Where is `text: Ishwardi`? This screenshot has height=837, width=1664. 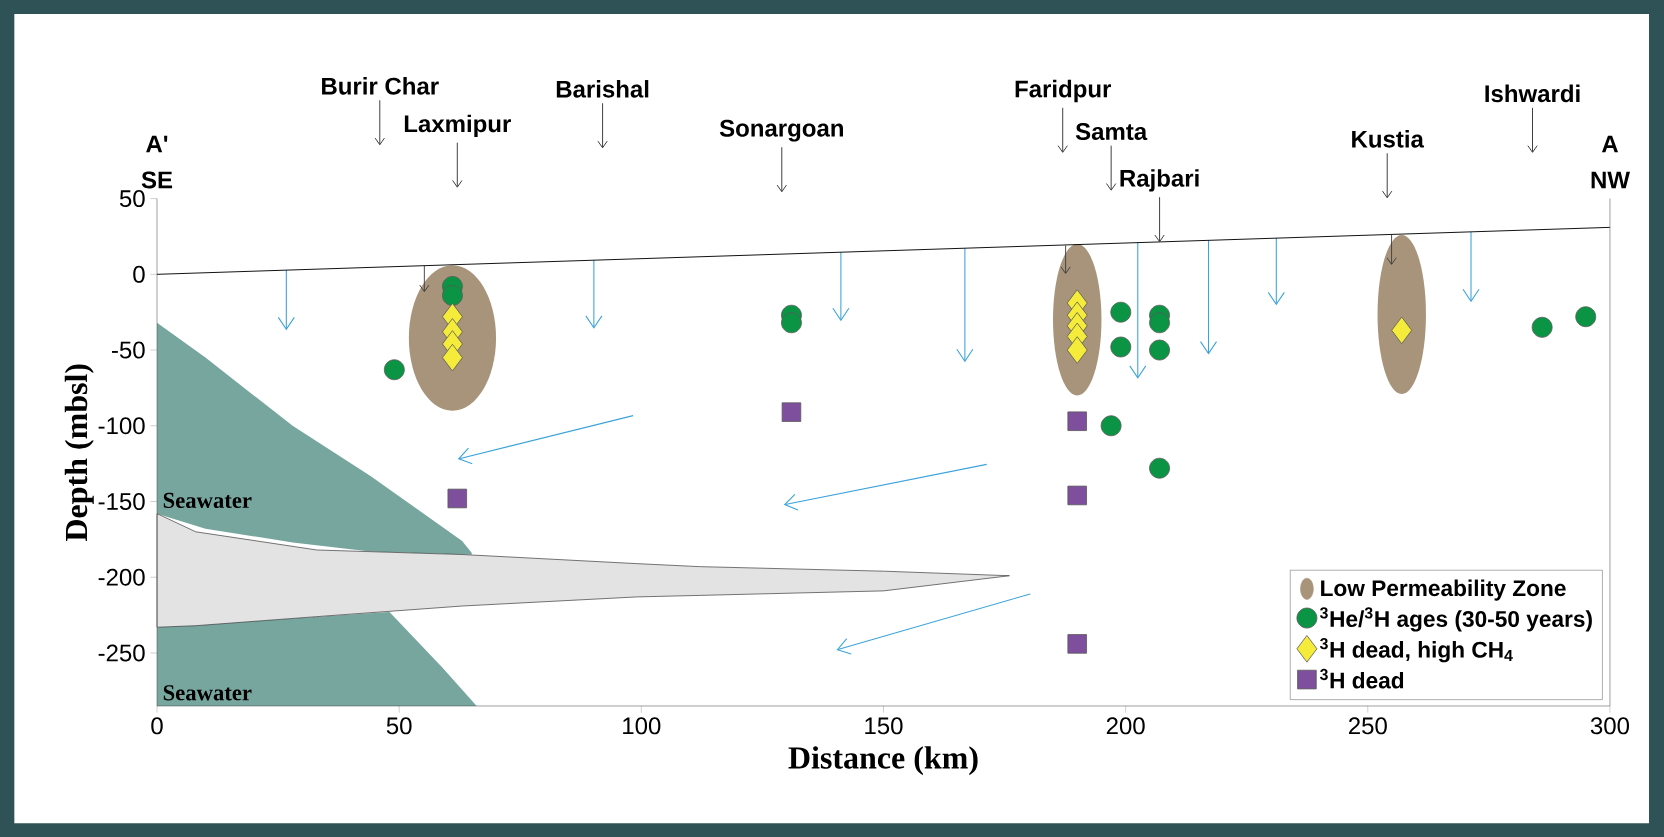
text: Ishwardi is located at coordinates (1532, 93).